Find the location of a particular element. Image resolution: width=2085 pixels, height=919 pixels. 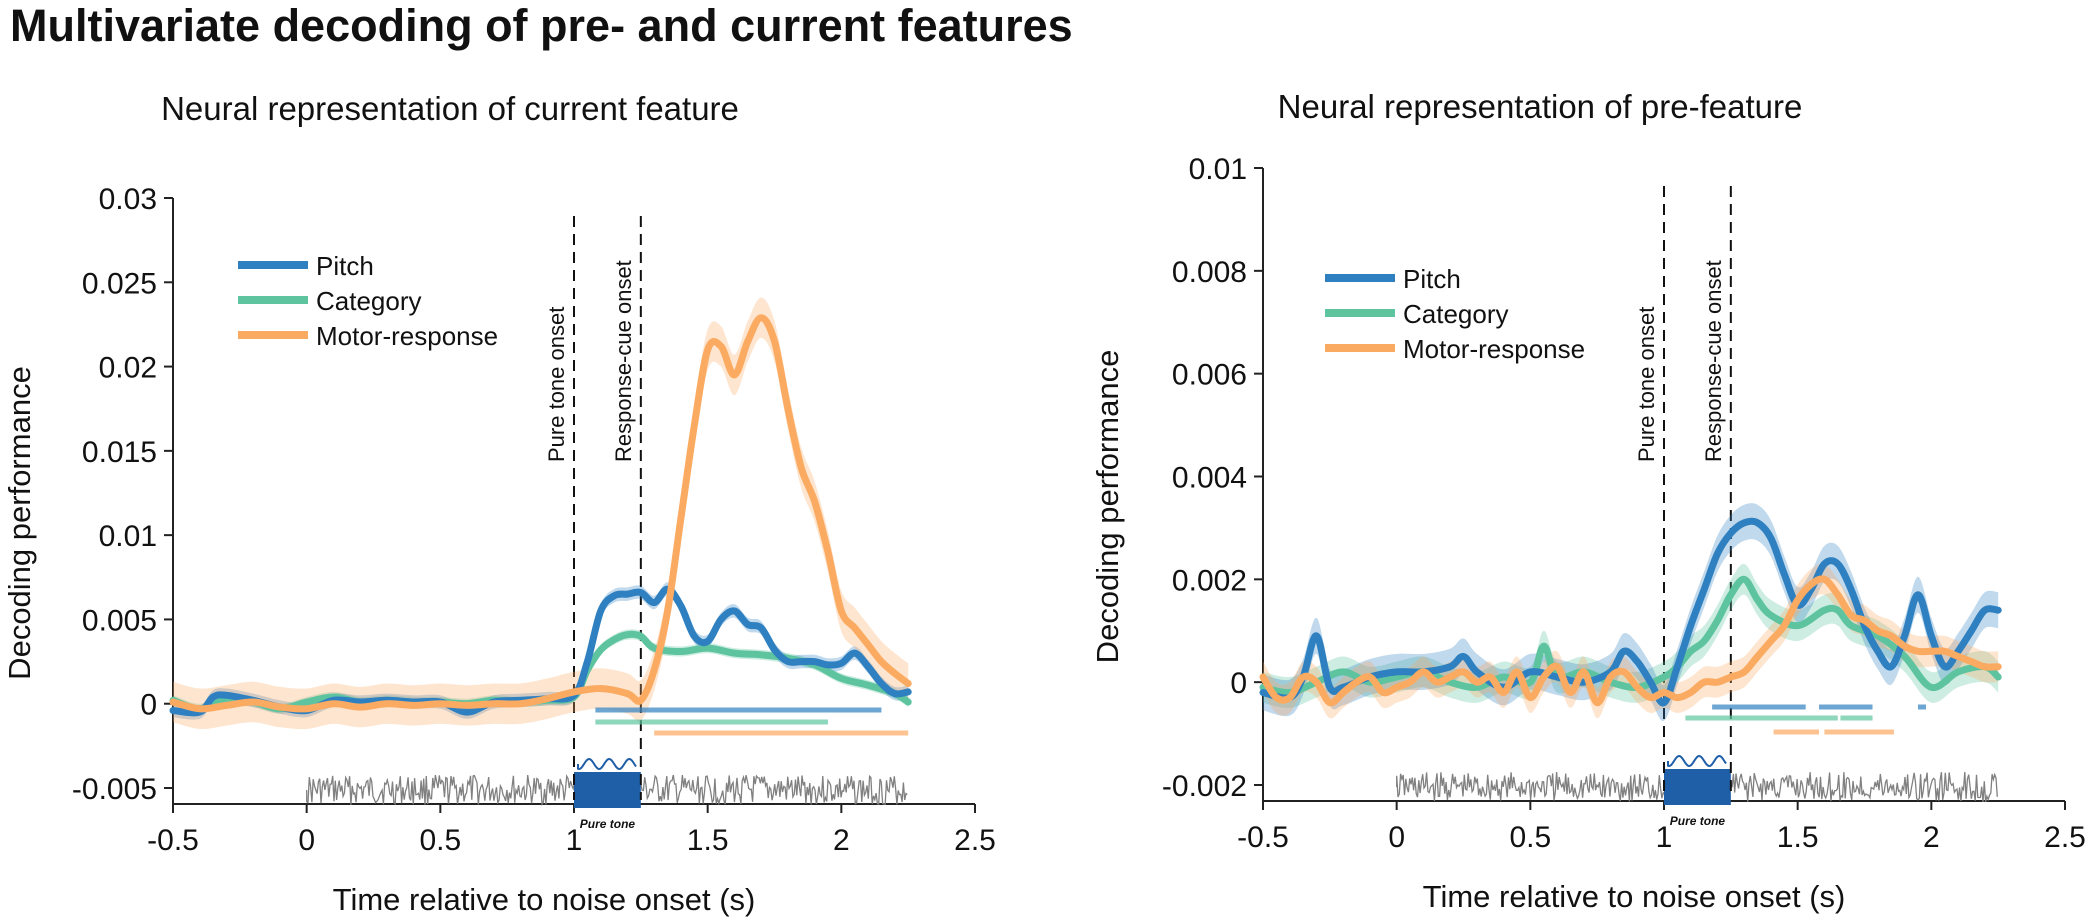

y-tick-label: 0.005 is located at coordinates (119, 620).